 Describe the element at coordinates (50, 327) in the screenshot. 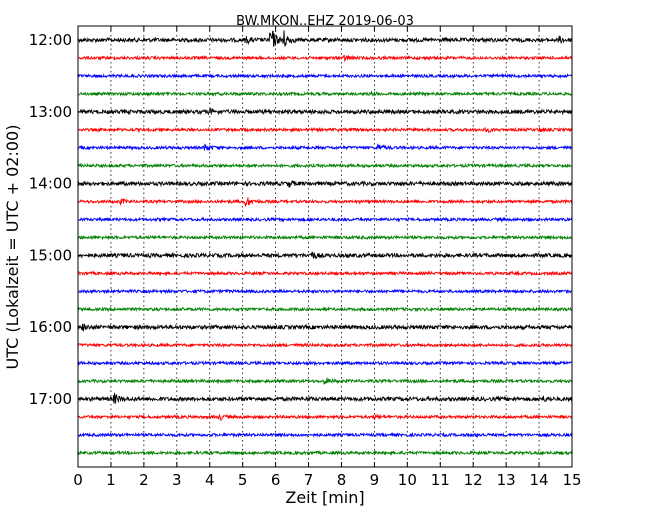

I see `y-tick-label: 16:00` at that location.